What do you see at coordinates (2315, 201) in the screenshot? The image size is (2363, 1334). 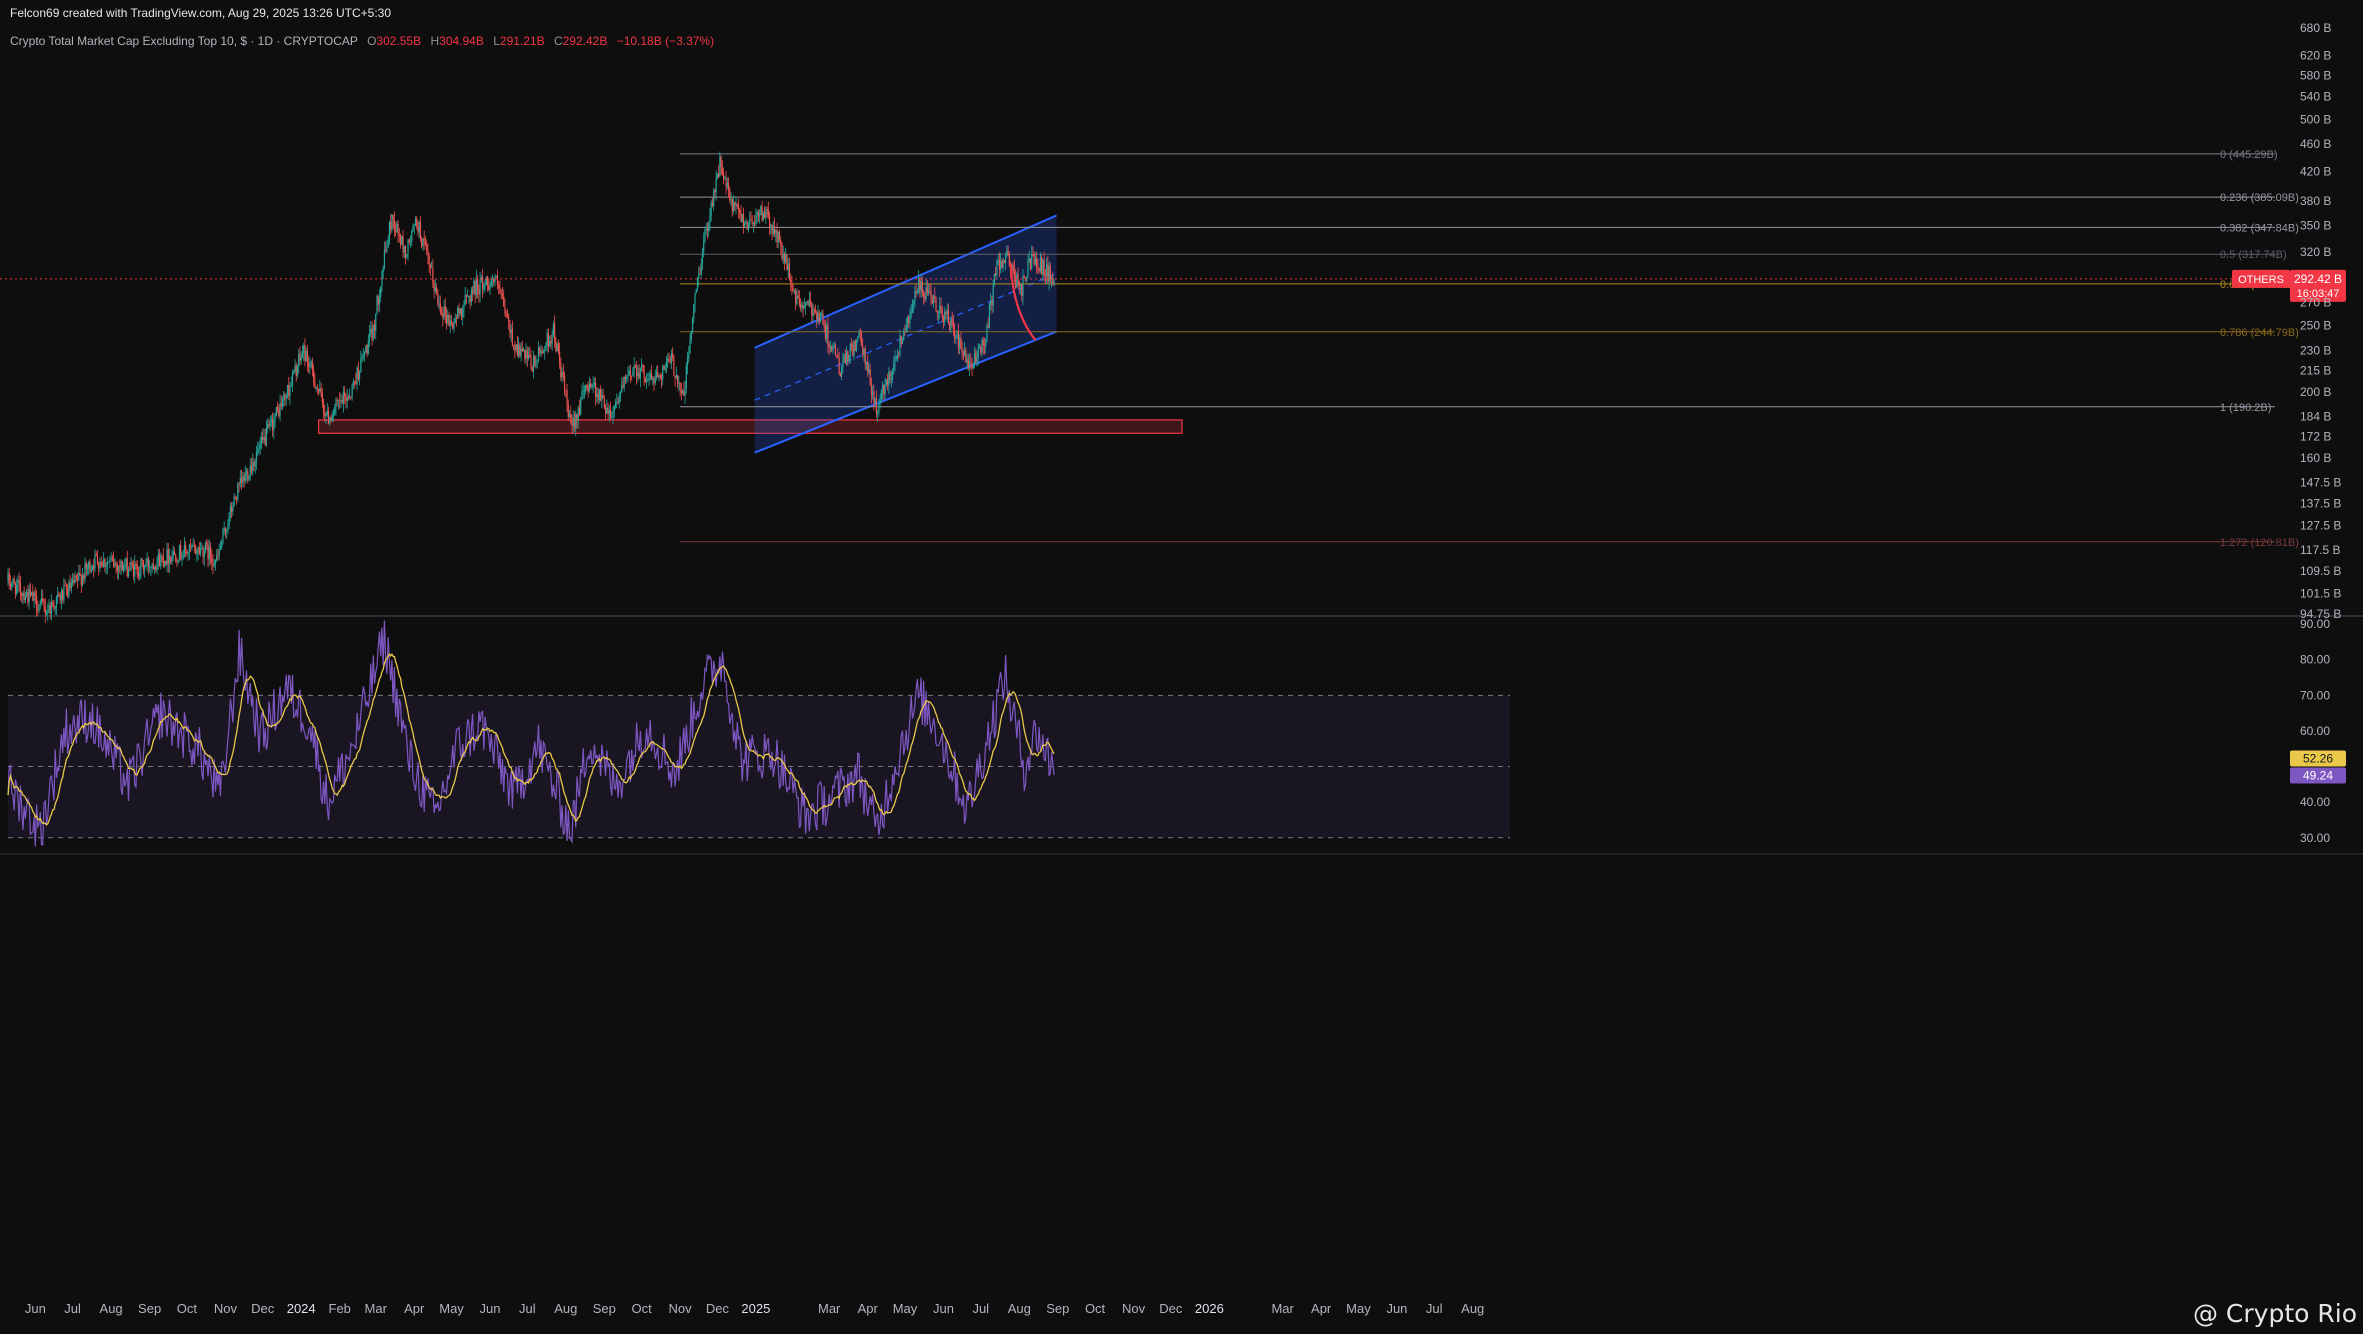 I see `price-tick-label: 380 B` at bounding box center [2315, 201].